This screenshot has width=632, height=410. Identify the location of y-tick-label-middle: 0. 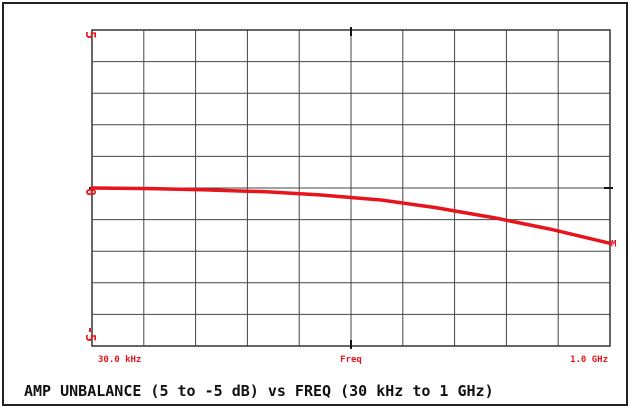
(89, 192).